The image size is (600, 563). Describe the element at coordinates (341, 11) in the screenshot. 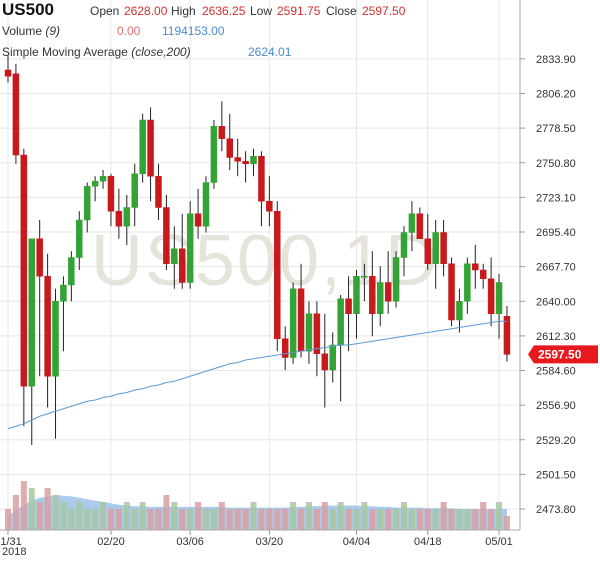

I see `close-label: Close` at that location.